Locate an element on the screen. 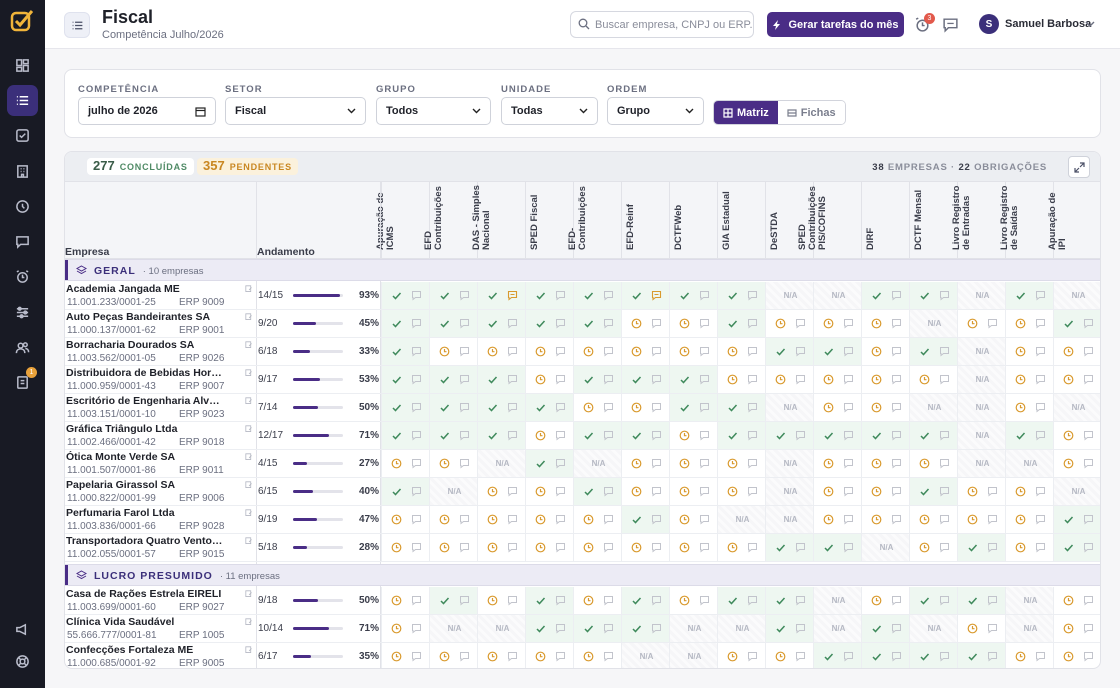 This screenshot has width=1120, height=688. ordem-select: Grupo is located at coordinates (655, 111).